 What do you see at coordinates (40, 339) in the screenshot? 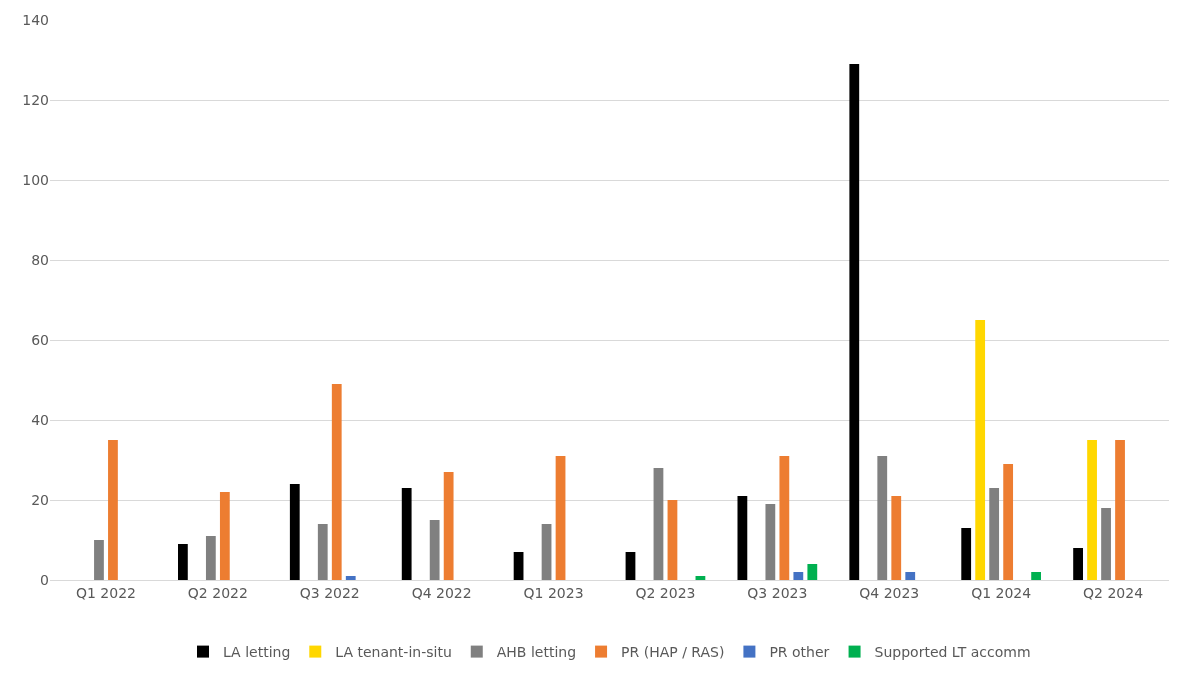
I see `y-tick-label: 60` at bounding box center [40, 339].